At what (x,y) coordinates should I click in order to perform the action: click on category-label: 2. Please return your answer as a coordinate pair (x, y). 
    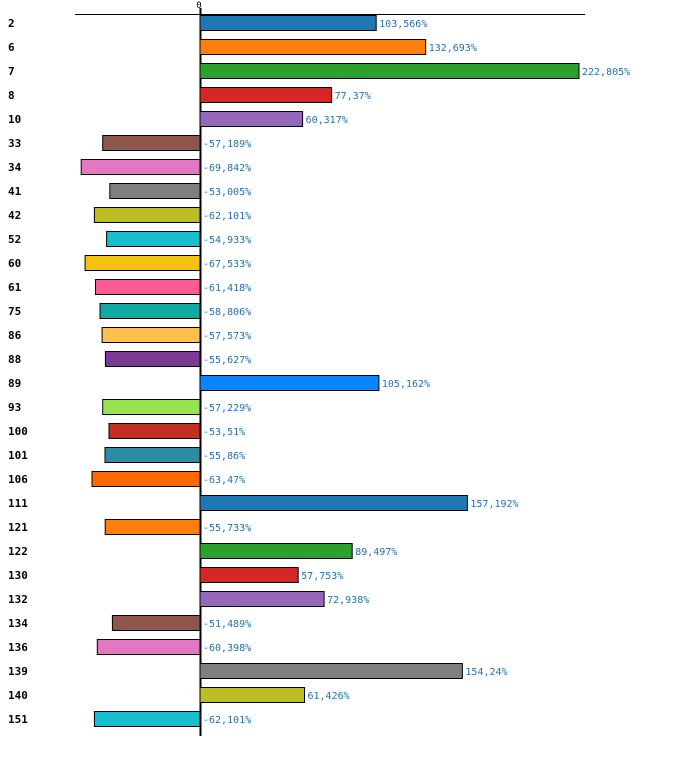
    Looking at the image, I should click on (11, 23).